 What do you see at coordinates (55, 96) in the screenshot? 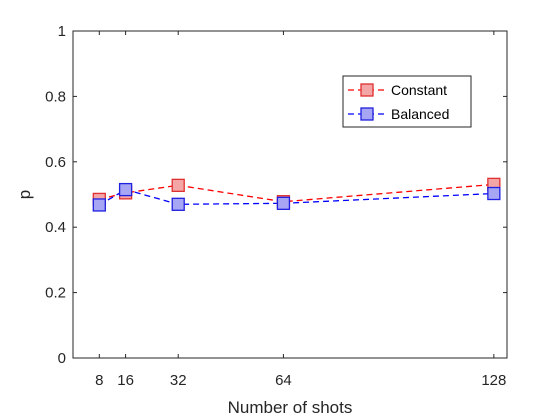
I see `y-tick-label: 0.8` at bounding box center [55, 96].